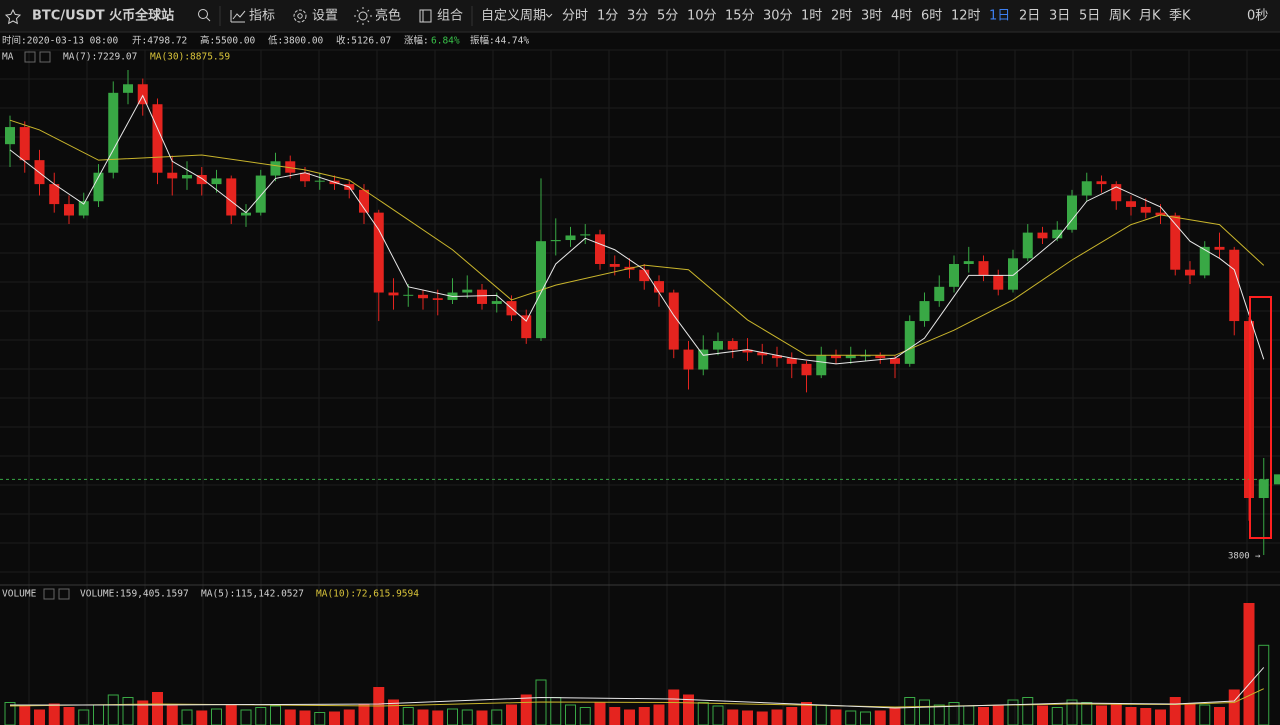 The width and height of the screenshot is (1280, 725). Describe the element at coordinates (64, 594) in the screenshot. I see `volume-close-button` at that location.